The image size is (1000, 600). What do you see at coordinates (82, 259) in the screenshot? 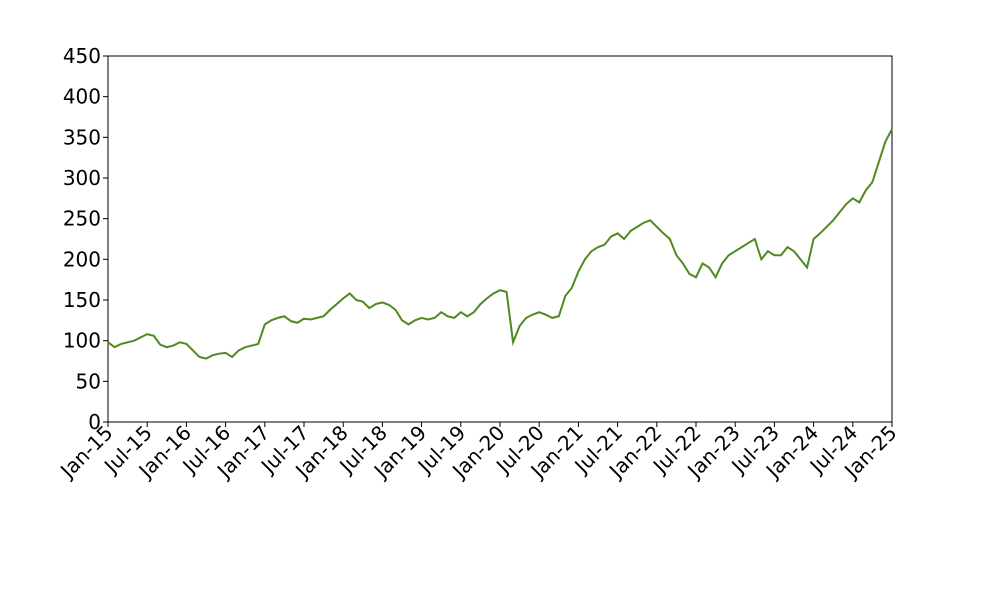
I see `y-tick-label: 200` at bounding box center [82, 259].